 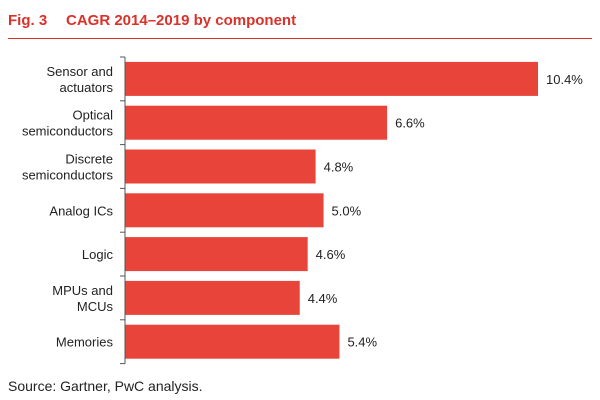 I want to click on value-label-0: 10.4%, so click(x=564, y=79).